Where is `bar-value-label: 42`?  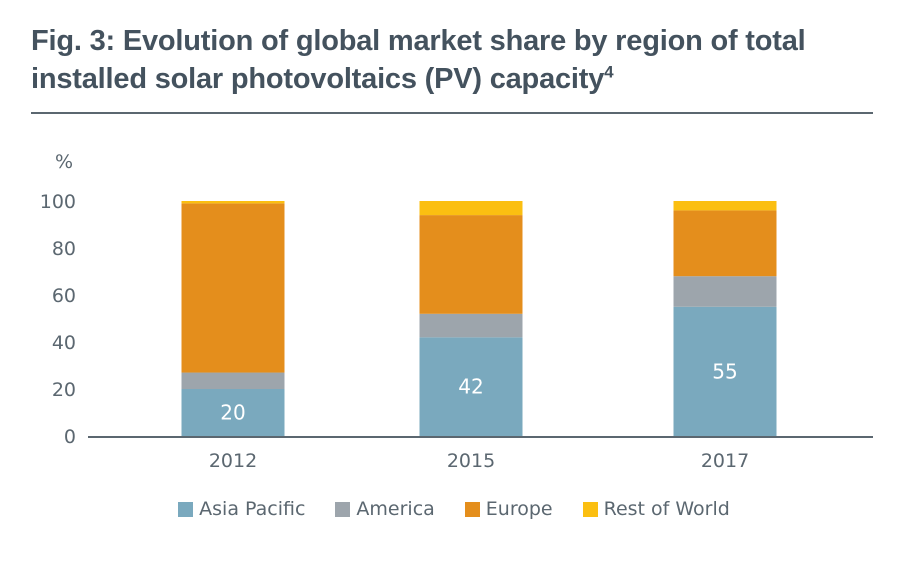
bar-value-label: 42 is located at coordinates (470, 387).